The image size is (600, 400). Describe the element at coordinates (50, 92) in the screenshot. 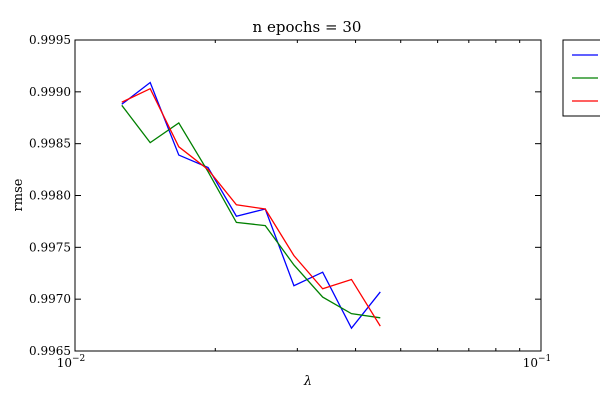

I see `y-tick-label: 0.9990` at that location.